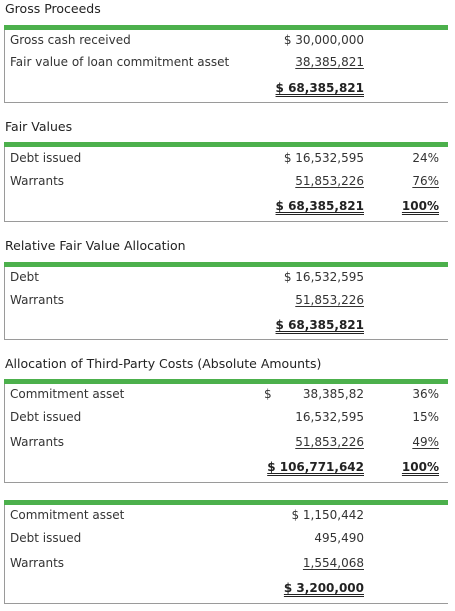  I want to click on row-label: Debt, so click(24, 277).